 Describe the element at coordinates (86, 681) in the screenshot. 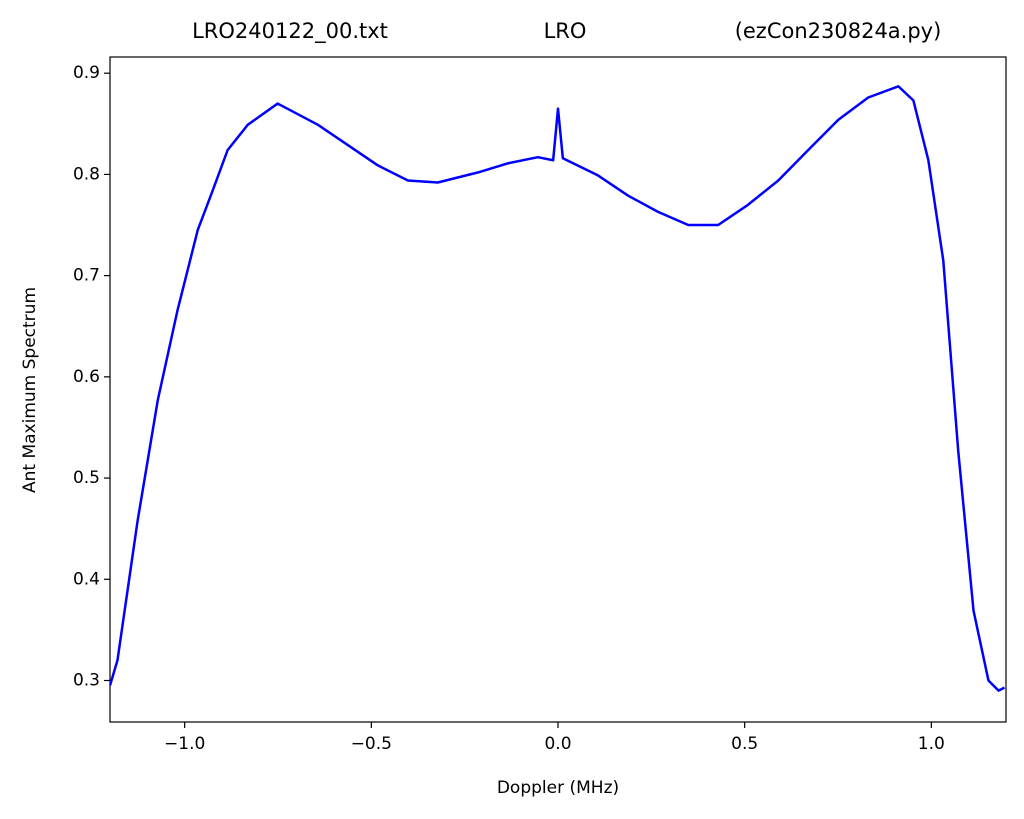

I see `y-tick-label: 0.3` at that location.